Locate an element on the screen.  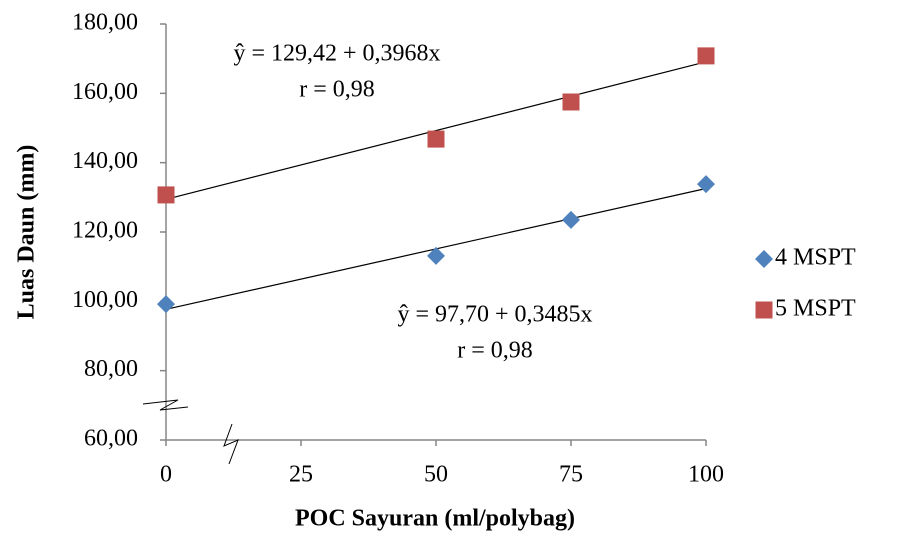
x-tick-label: 100 is located at coordinates (706, 475).